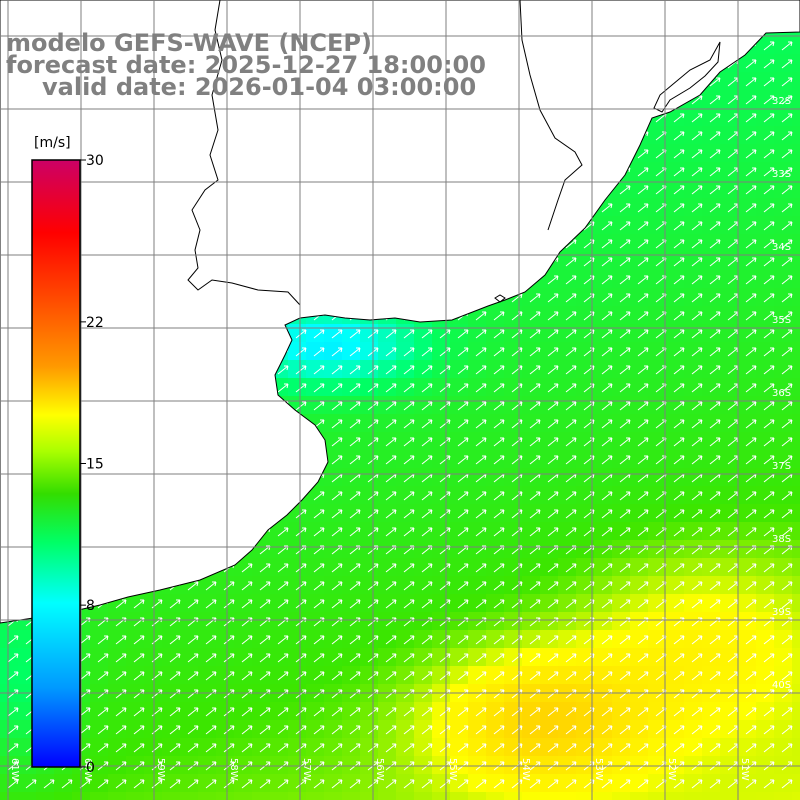 This screenshot has width=800, height=800. Describe the element at coordinates (744, 769) in the screenshot. I see `longitude-label: 51W` at that location.